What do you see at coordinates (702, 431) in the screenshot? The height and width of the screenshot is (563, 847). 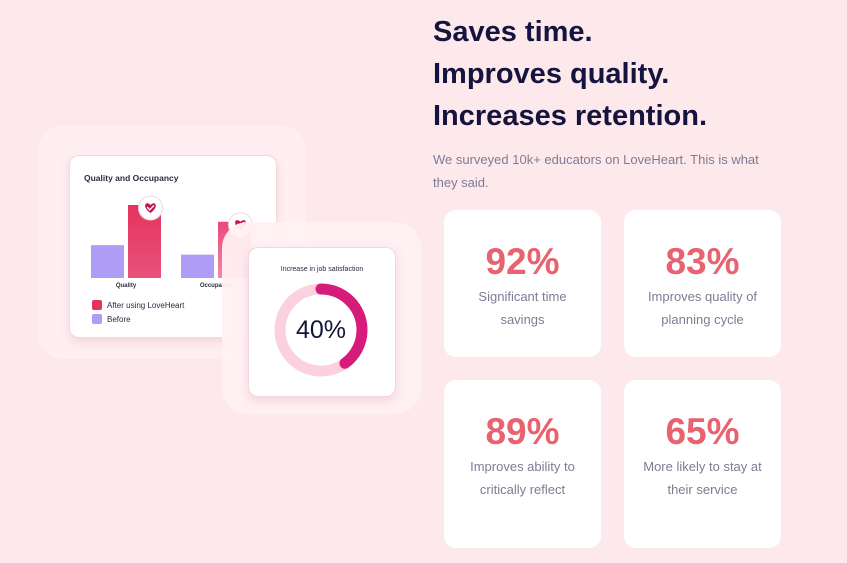 I see `stat-value: 65%` at bounding box center [702, 431].